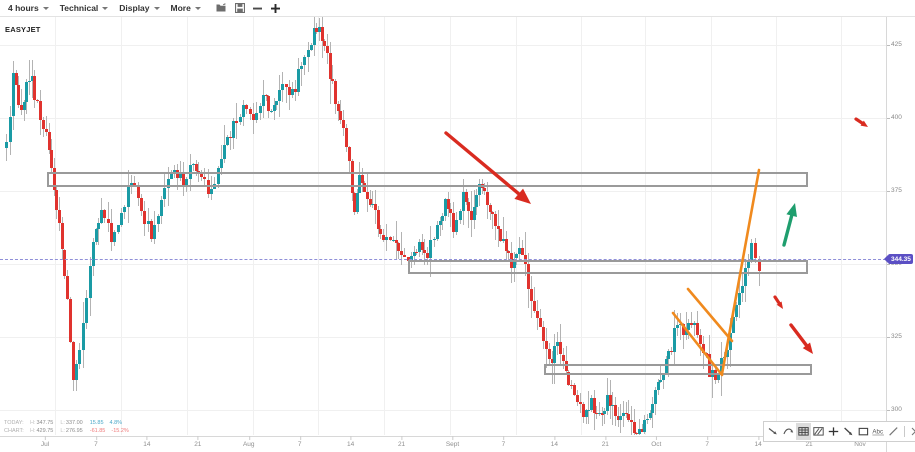  Describe the element at coordinates (788, 431) in the screenshot. I see `curve-tool-icon` at that location.